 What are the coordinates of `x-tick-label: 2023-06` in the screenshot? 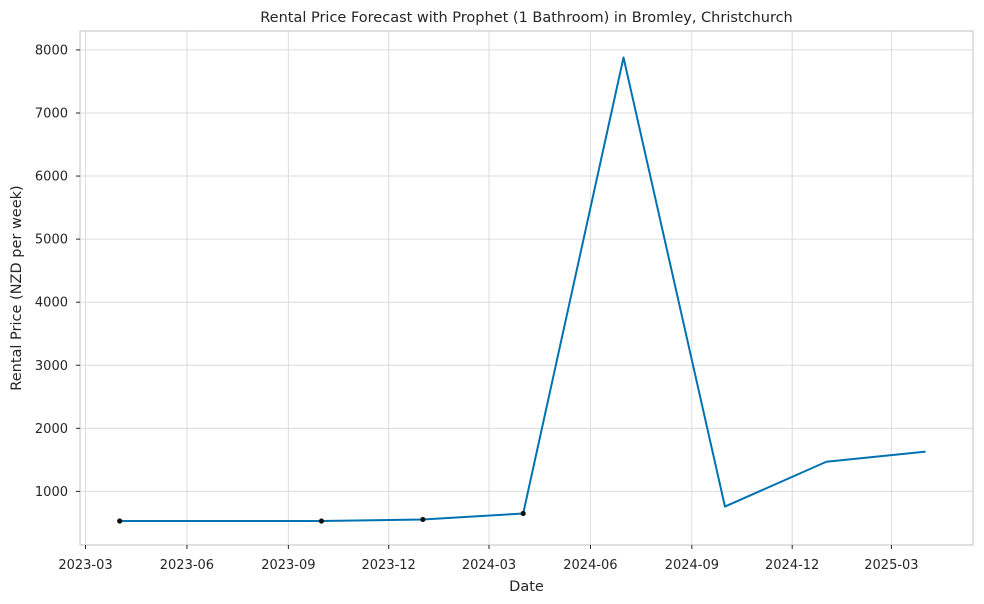 It's located at (187, 565).